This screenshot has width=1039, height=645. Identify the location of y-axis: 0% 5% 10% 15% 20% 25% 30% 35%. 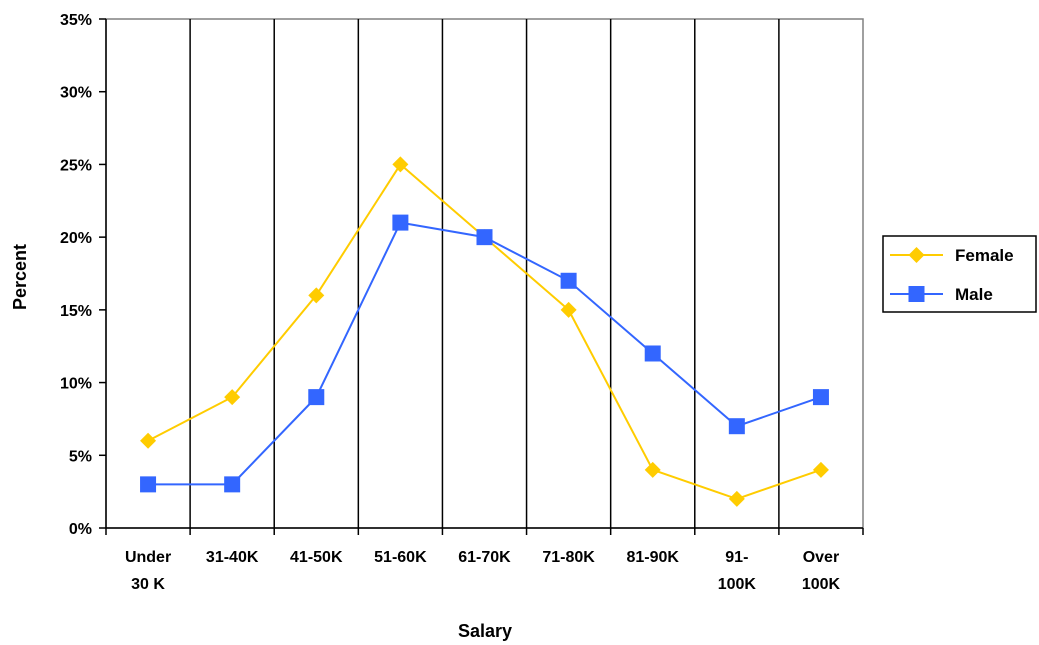
(83, 275).